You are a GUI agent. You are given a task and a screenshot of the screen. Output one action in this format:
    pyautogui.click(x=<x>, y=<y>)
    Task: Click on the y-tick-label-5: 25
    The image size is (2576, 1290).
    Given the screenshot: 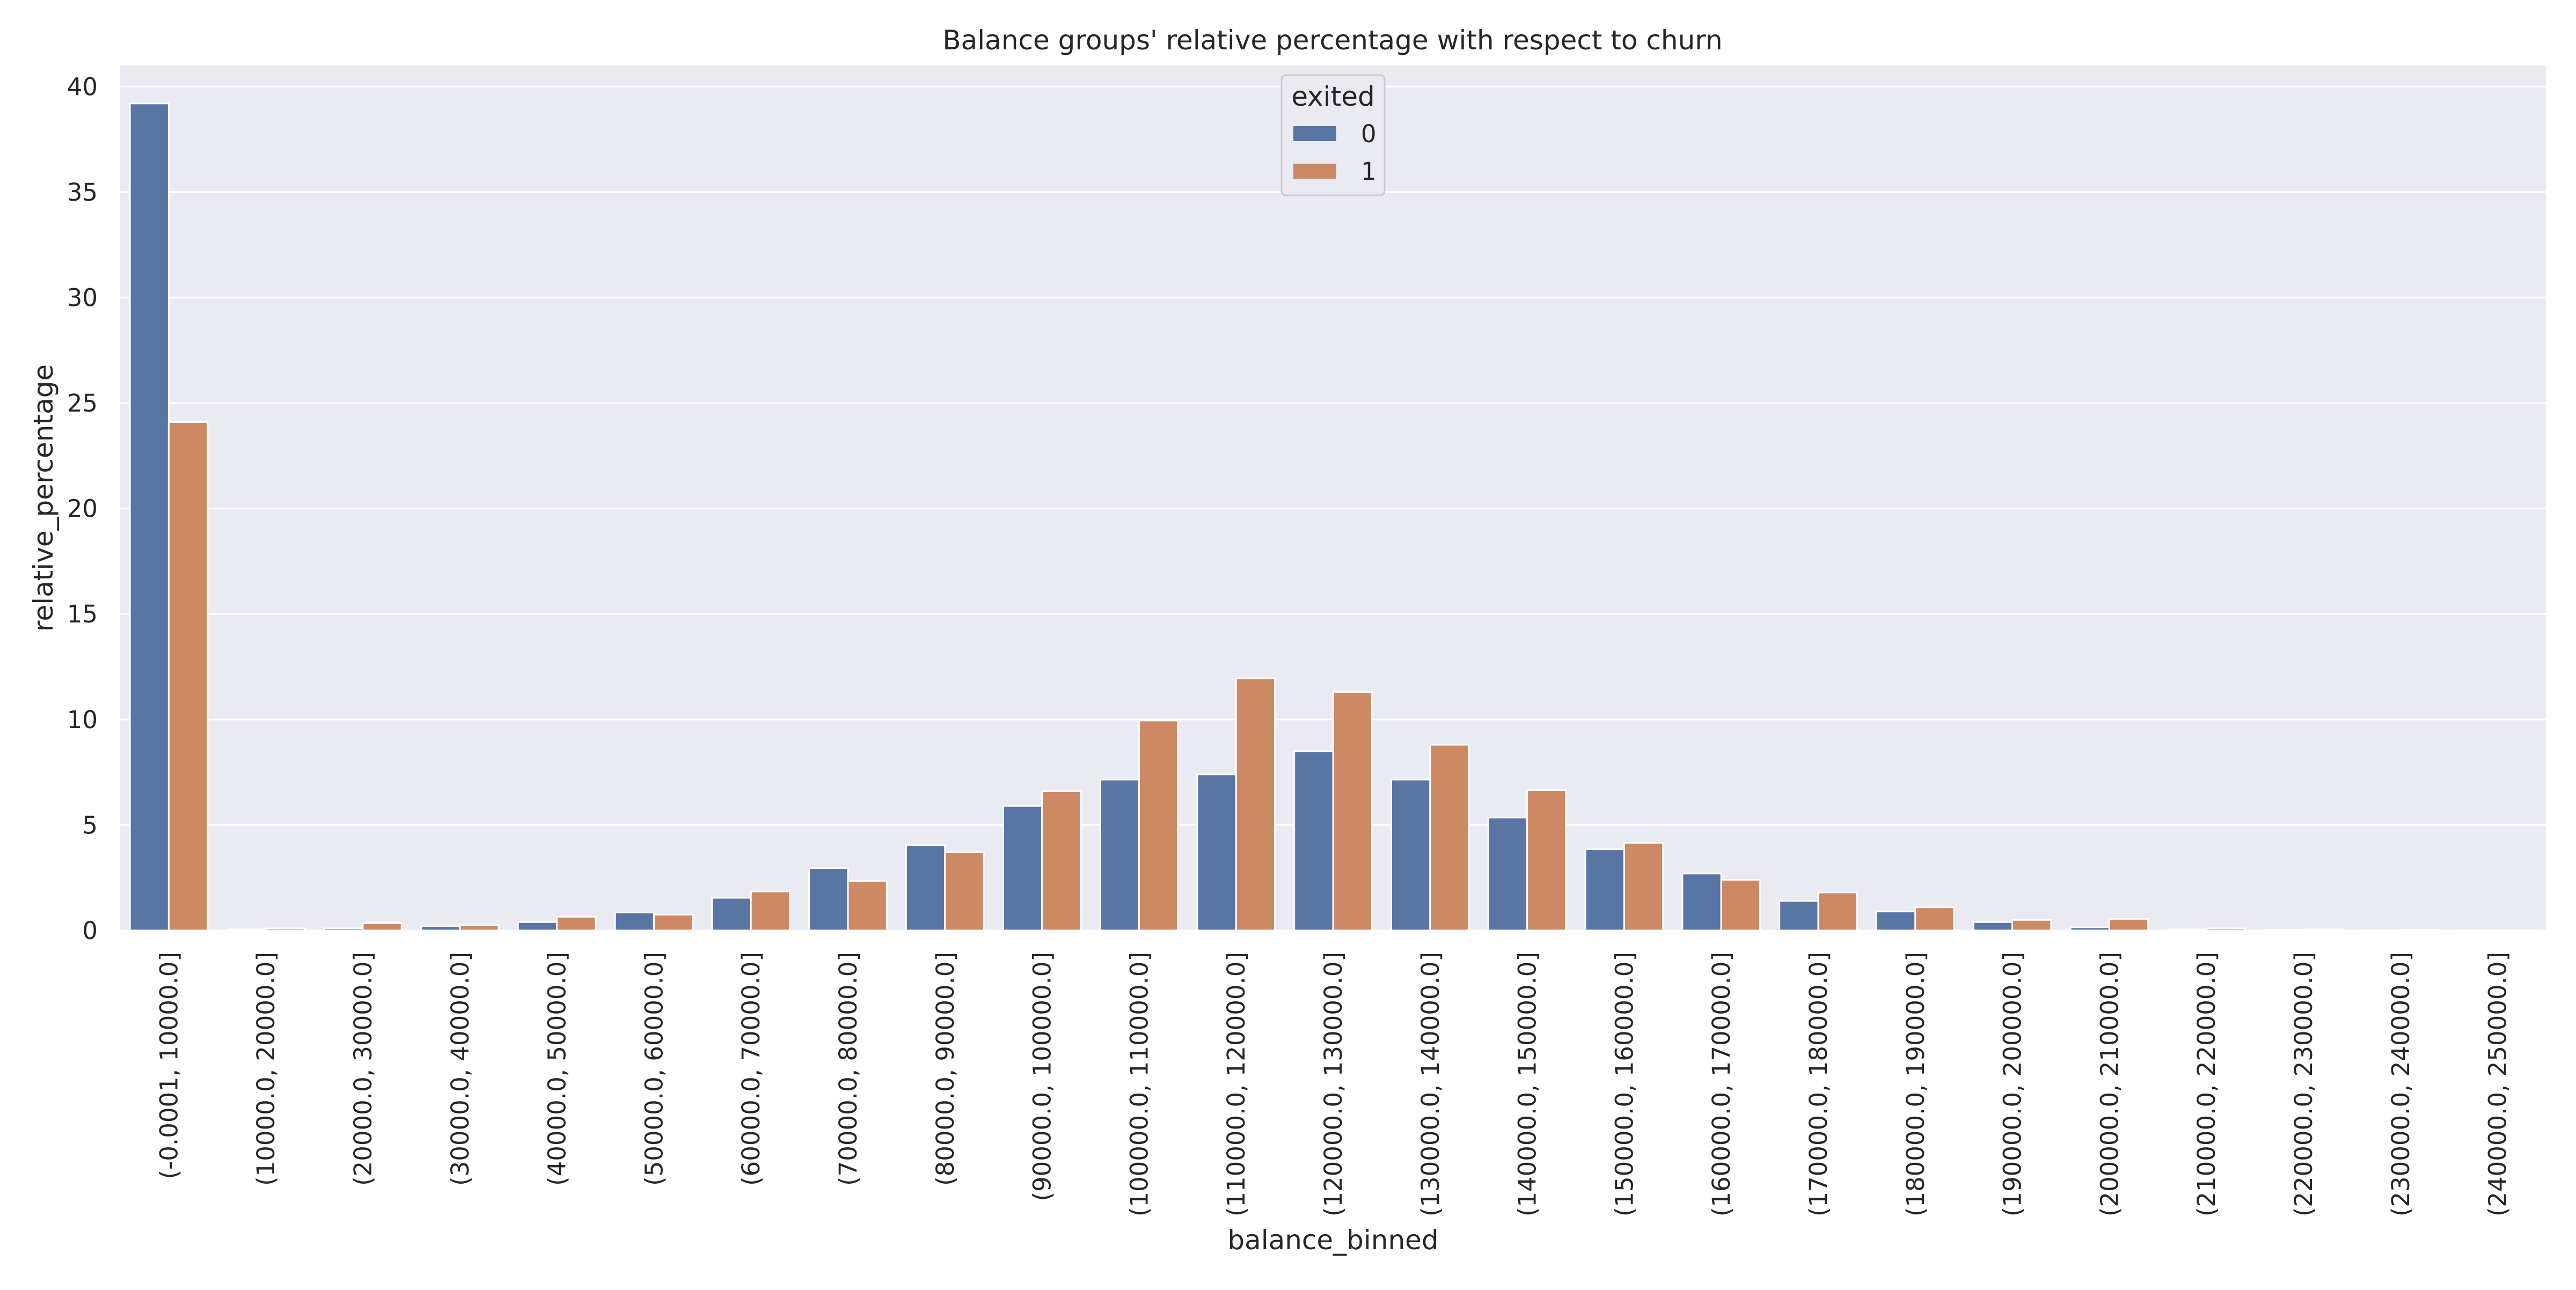 What is the action you would take?
    pyautogui.click(x=82, y=403)
    